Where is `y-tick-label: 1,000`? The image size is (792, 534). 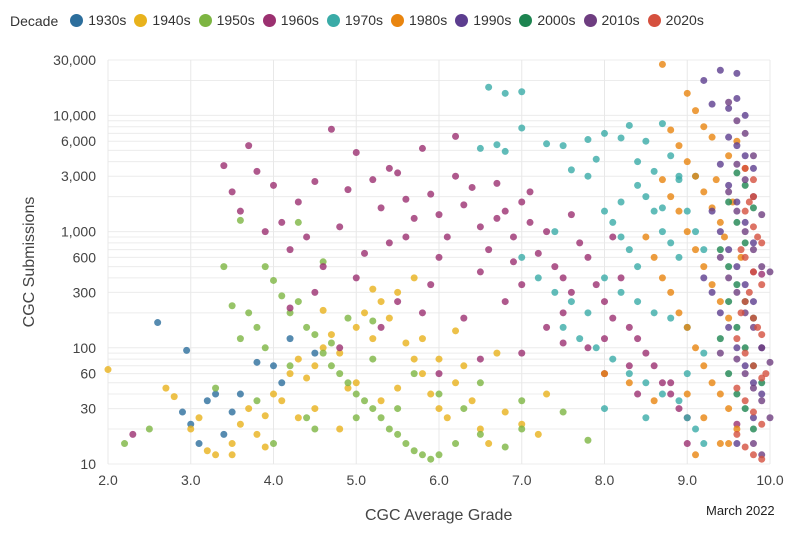 y-tick-label: 1,000 is located at coordinates (78, 232).